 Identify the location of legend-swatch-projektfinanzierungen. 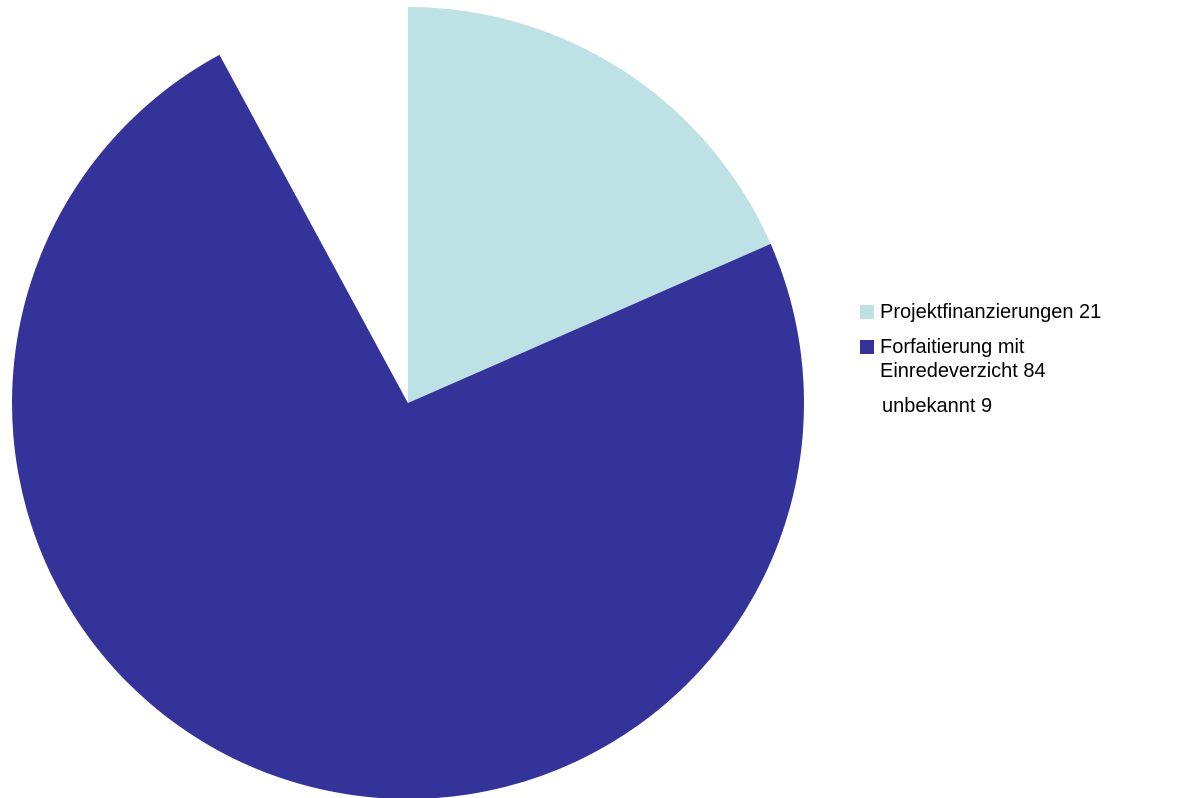
(867, 312).